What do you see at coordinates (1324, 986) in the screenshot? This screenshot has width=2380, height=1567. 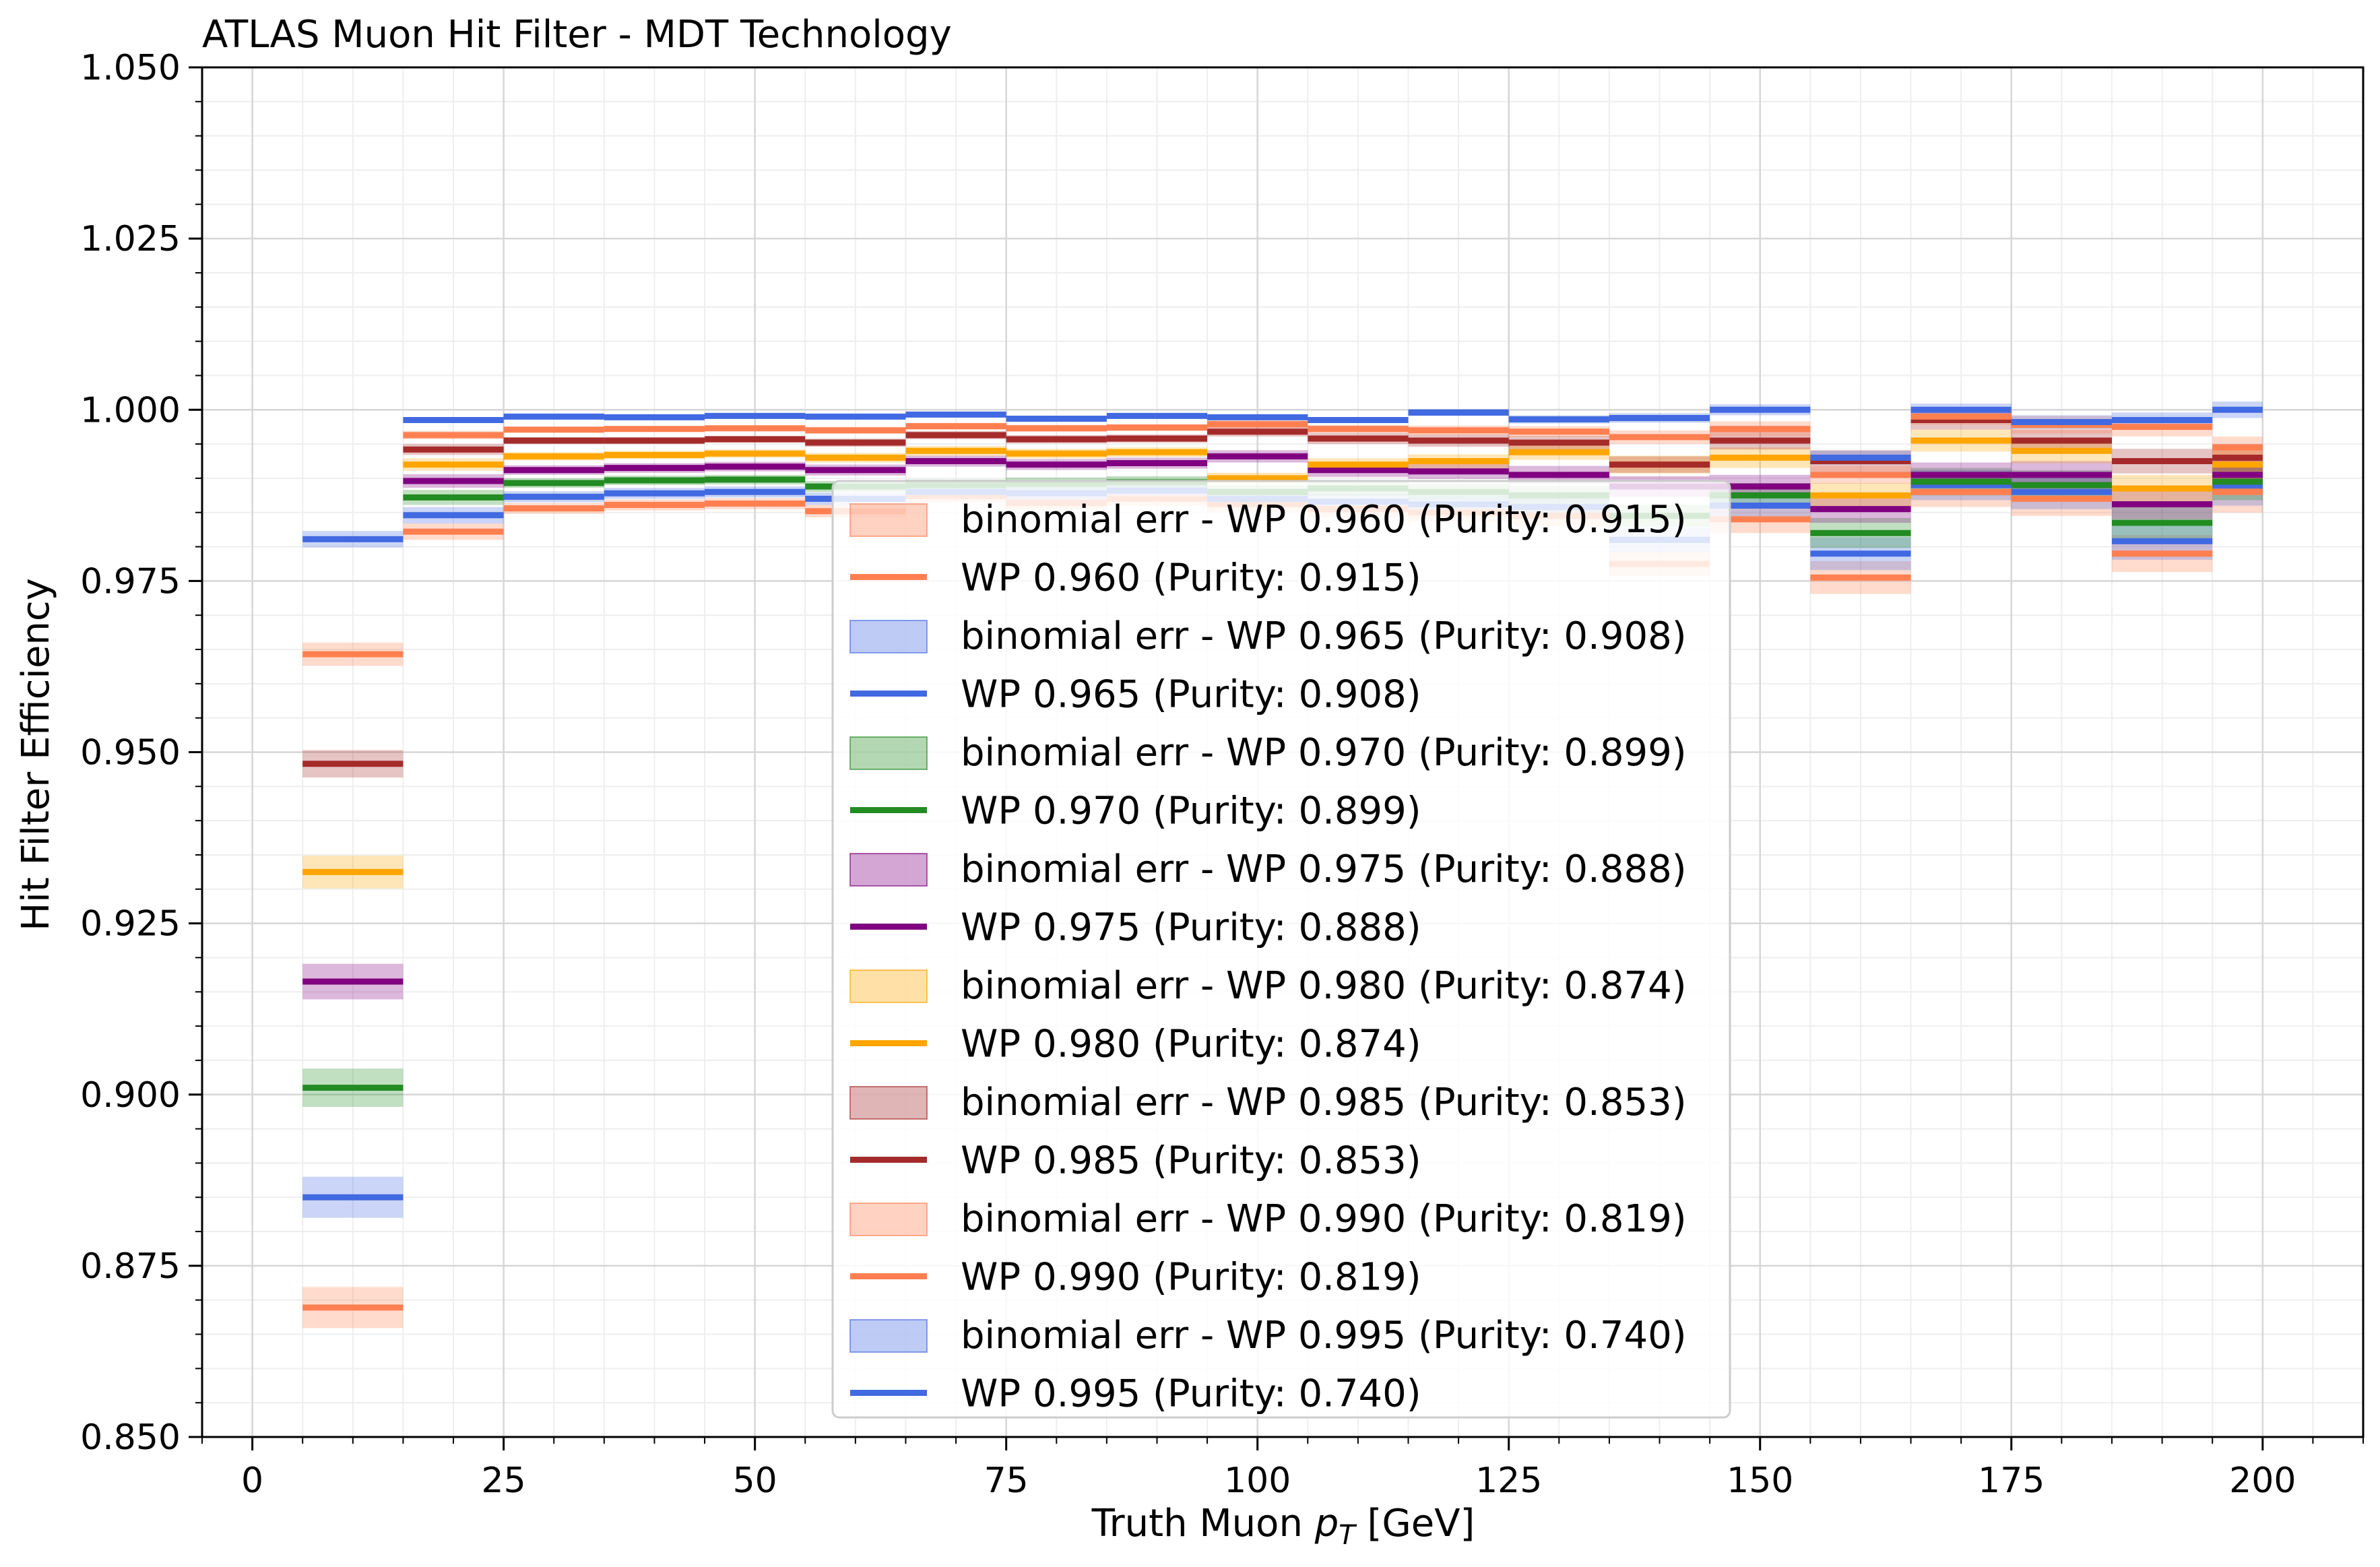 I see `legend-band-label: binomial err - WP 0.980 (Purity: 0.874)` at bounding box center [1324, 986].